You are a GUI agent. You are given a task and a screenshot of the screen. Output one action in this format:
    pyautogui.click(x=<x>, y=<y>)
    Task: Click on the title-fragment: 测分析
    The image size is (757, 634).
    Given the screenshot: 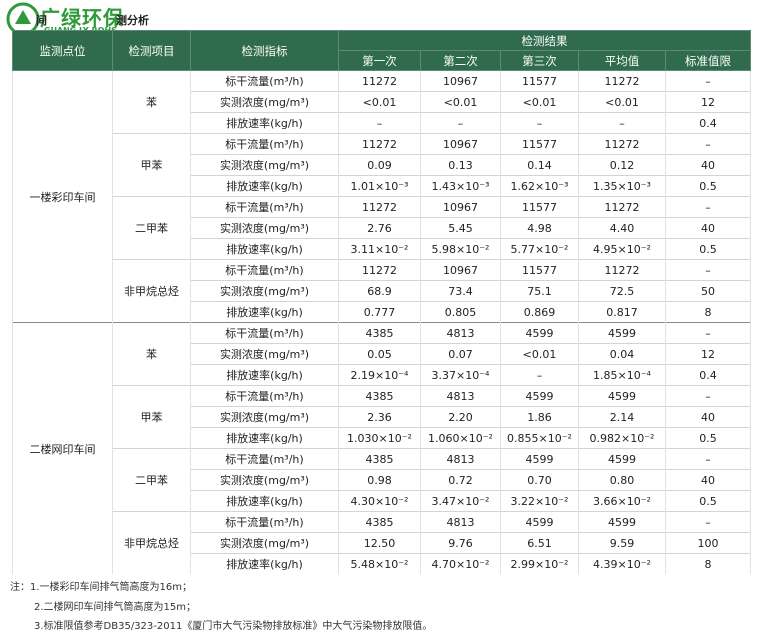 What is the action you would take?
    pyautogui.click(x=132, y=20)
    